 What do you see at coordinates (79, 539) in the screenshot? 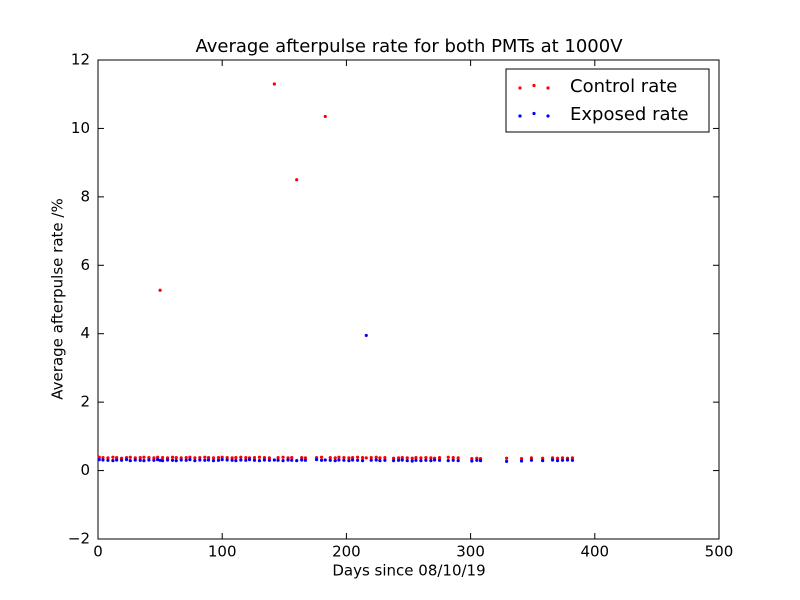
I see `y-tick-label: −2` at bounding box center [79, 539].